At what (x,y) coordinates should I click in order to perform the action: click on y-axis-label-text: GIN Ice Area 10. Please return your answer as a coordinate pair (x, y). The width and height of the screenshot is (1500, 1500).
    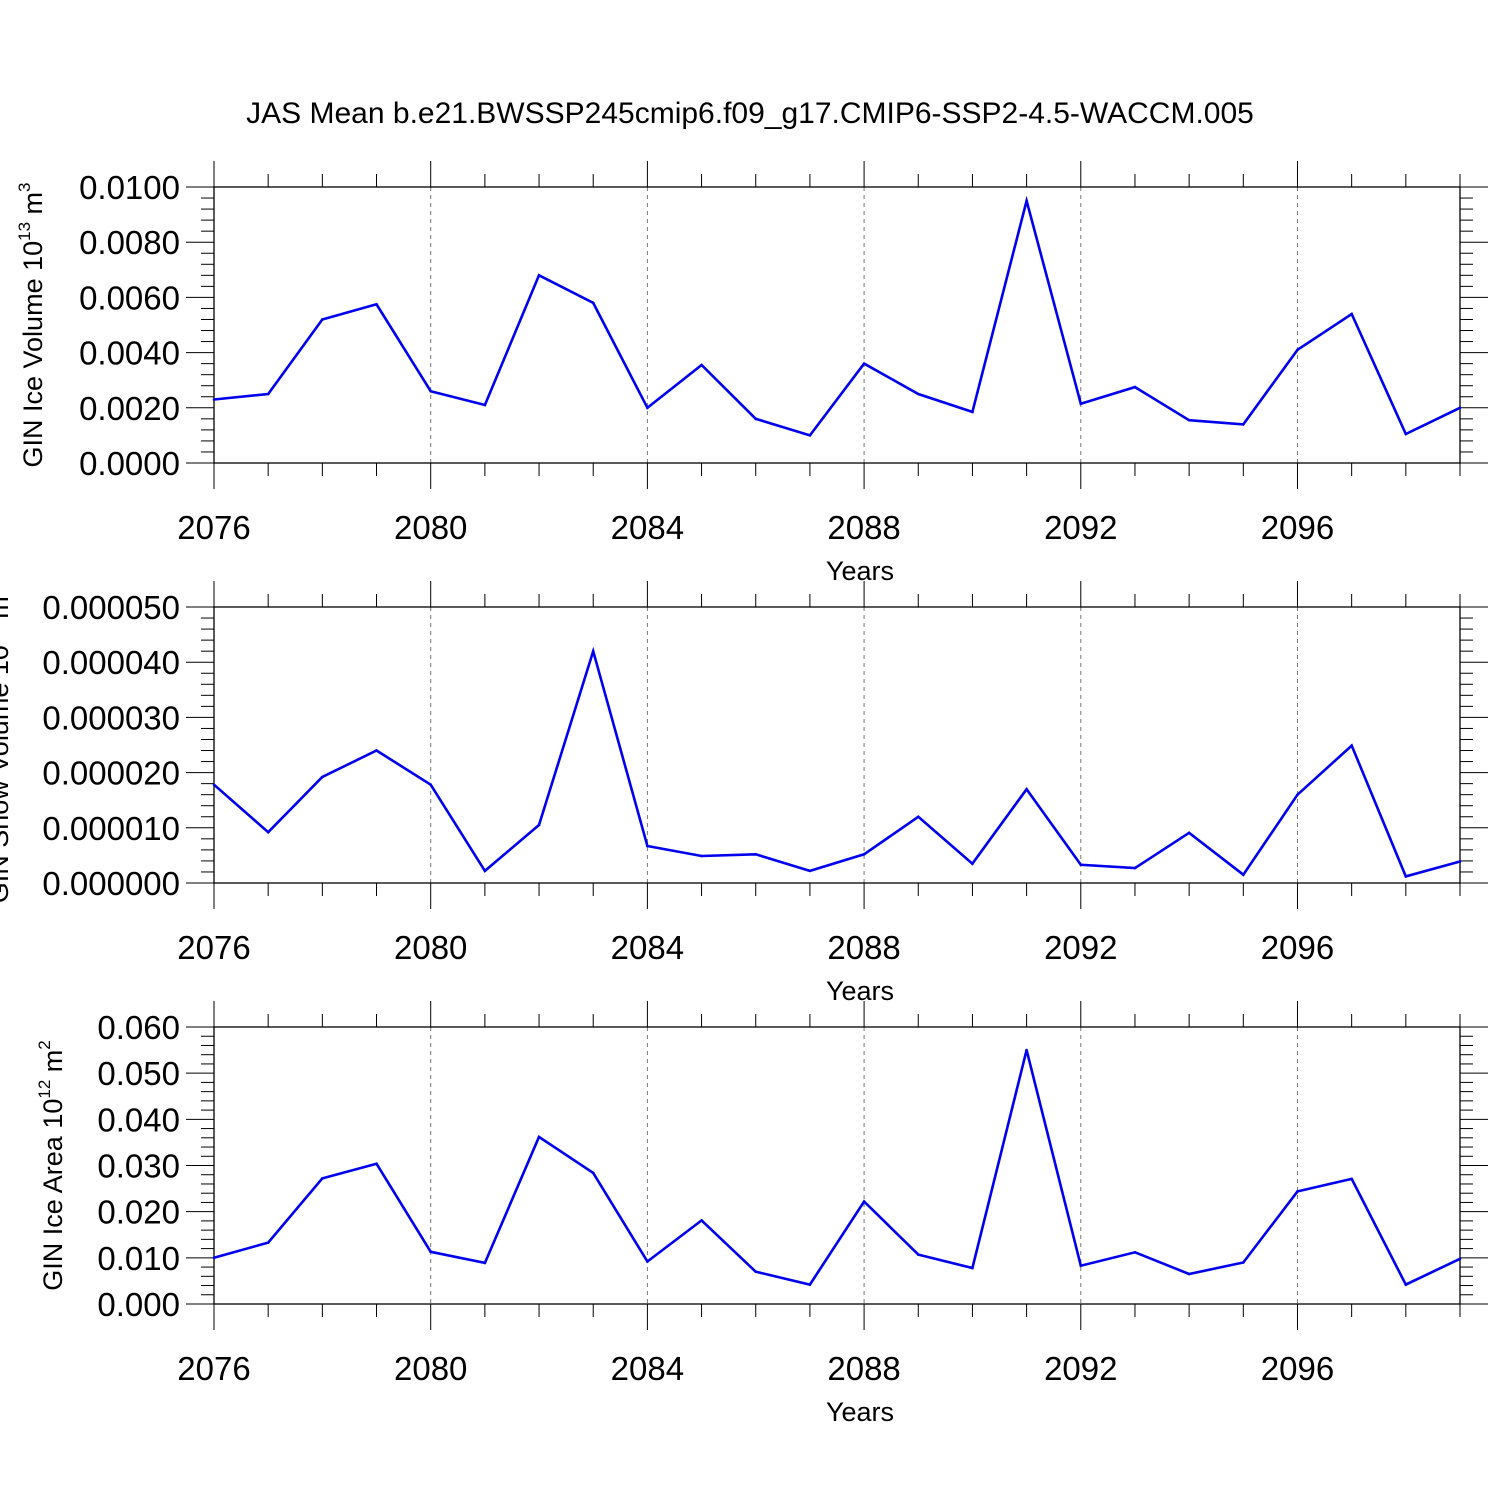
    Looking at the image, I should click on (53, 1195).